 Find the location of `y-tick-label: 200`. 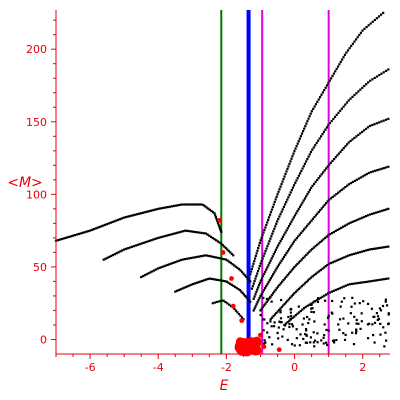

y-tick-label: 200 is located at coordinates (36, 49).